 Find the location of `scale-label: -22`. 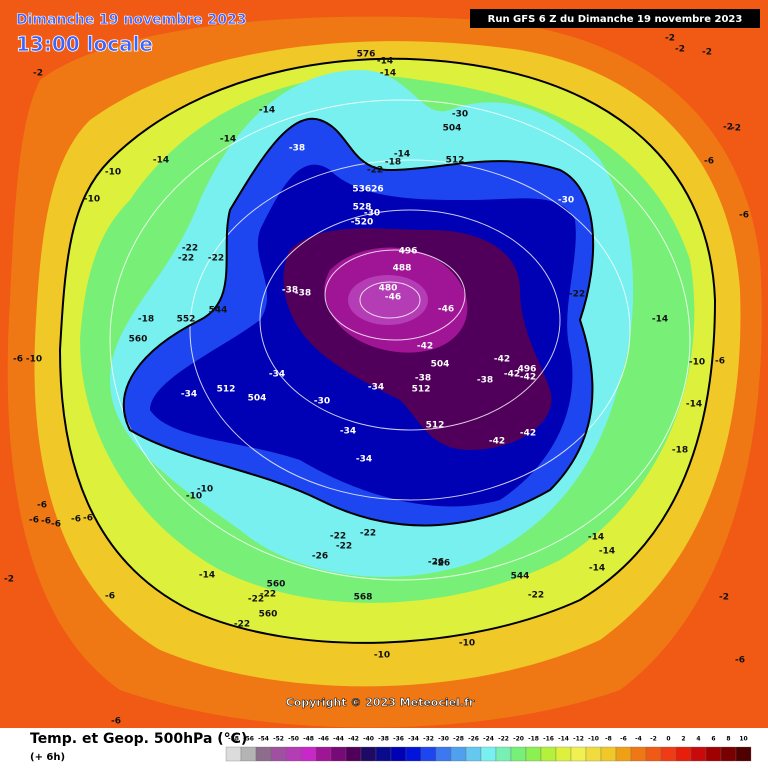

scale-label: -22 is located at coordinates (503, 739).